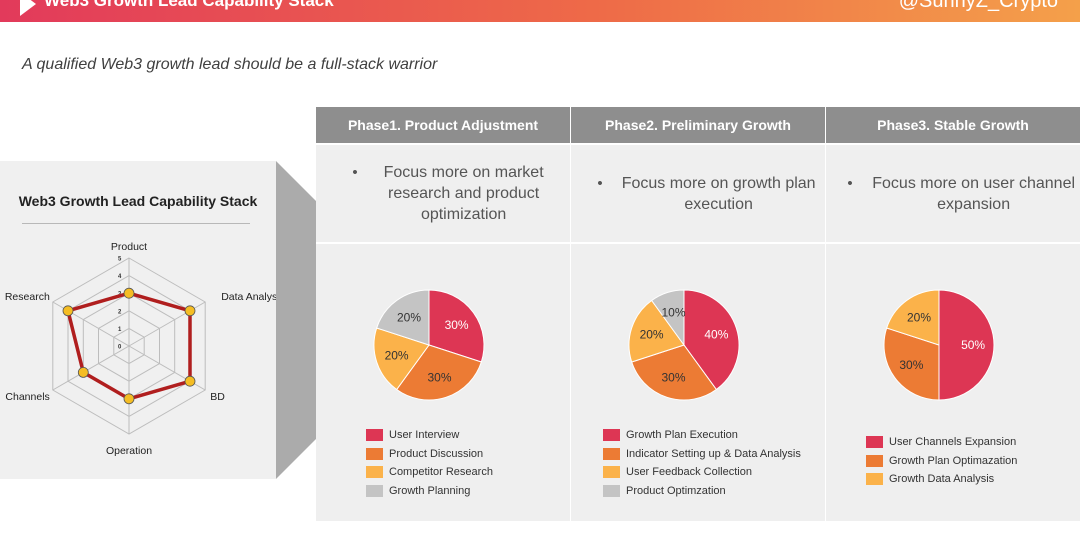 The height and width of the screenshot is (548, 1080). I want to click on phase-2-focus: • Focus more on growth plan execution, so click(698, 193).